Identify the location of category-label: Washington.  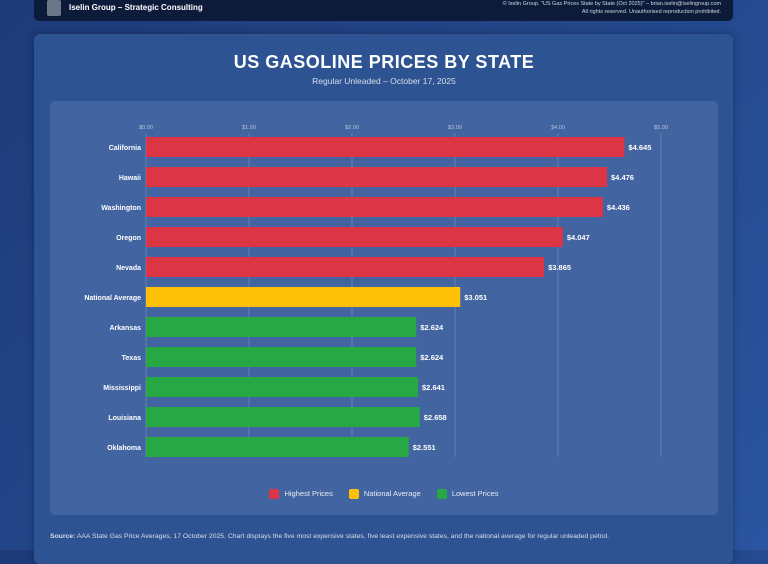
(121, 208).